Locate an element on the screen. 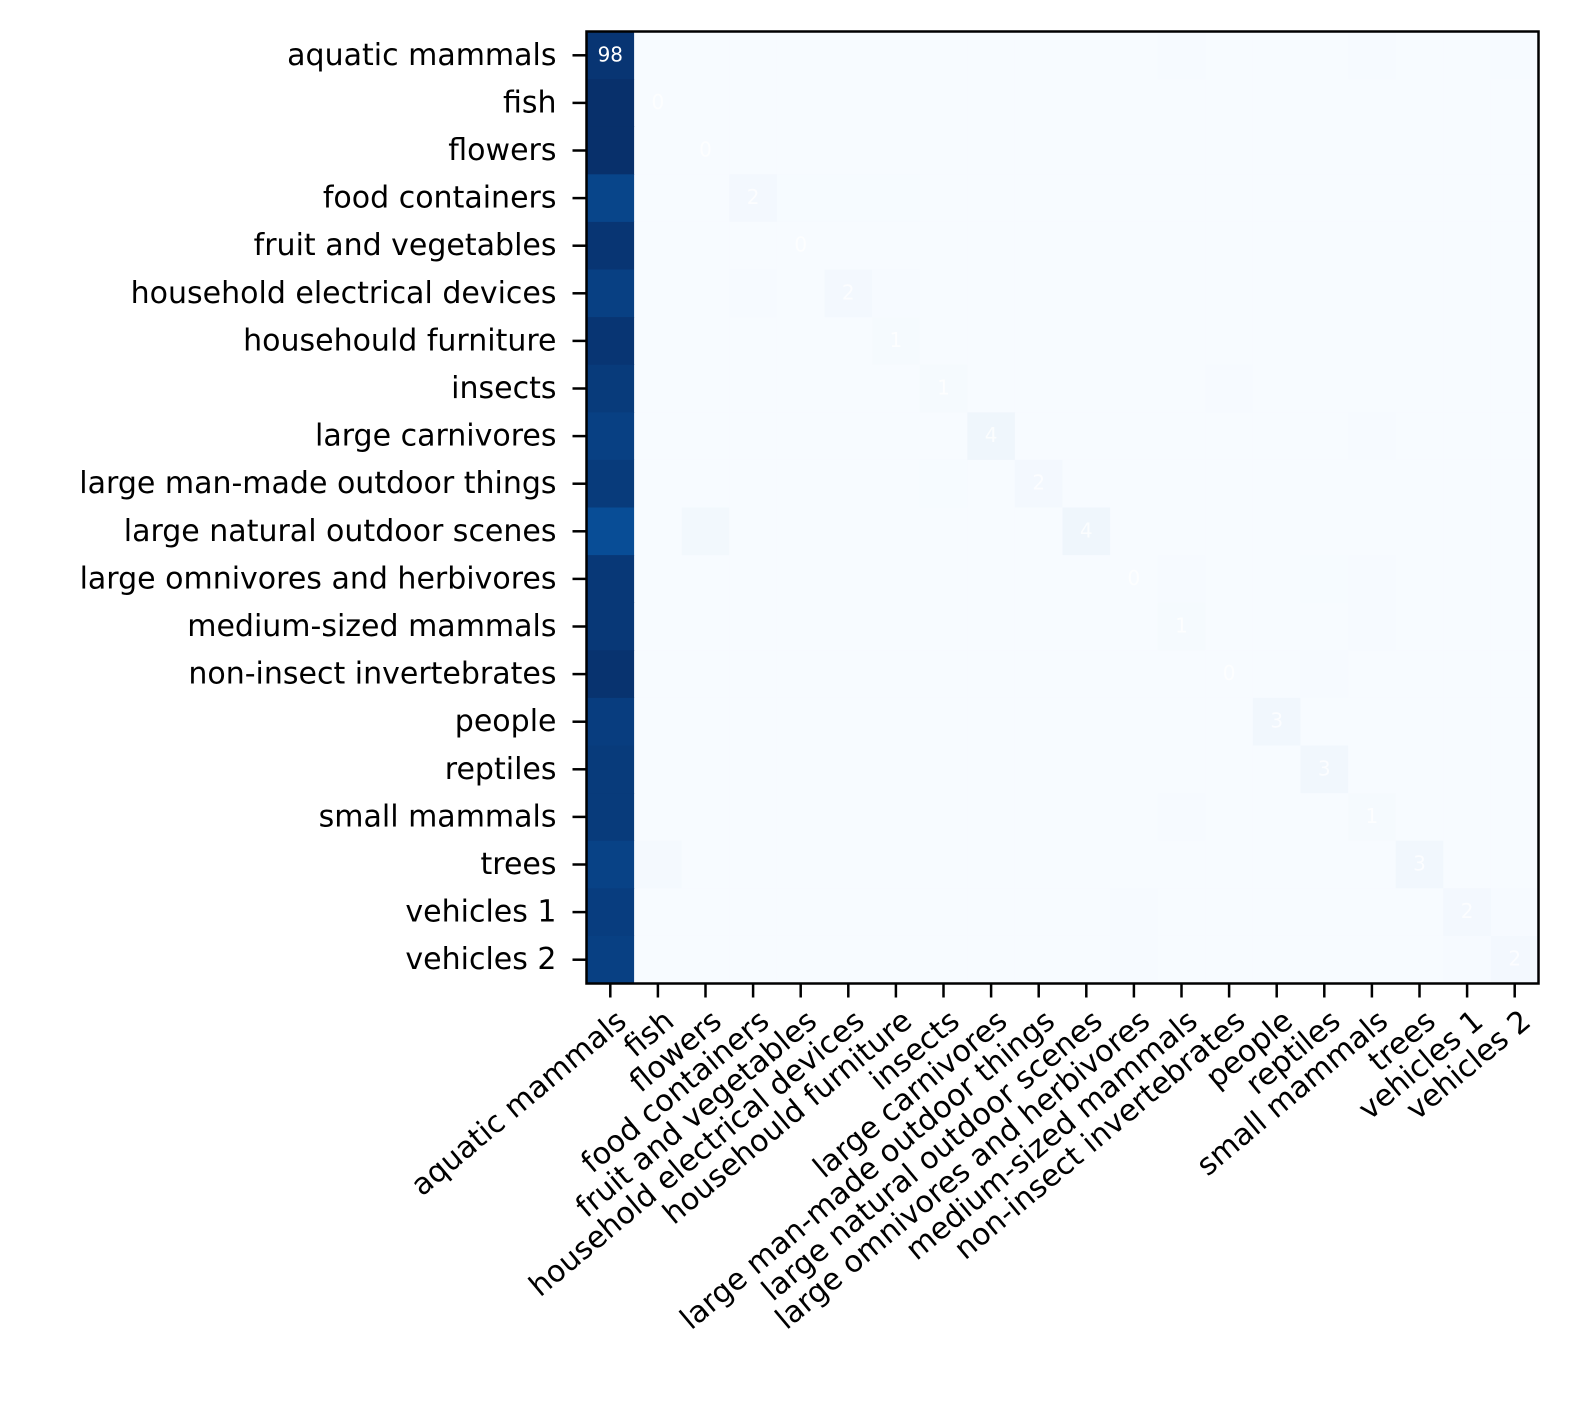  heatmap-cell-r7-c18 is located at coordinates (1467, 388).